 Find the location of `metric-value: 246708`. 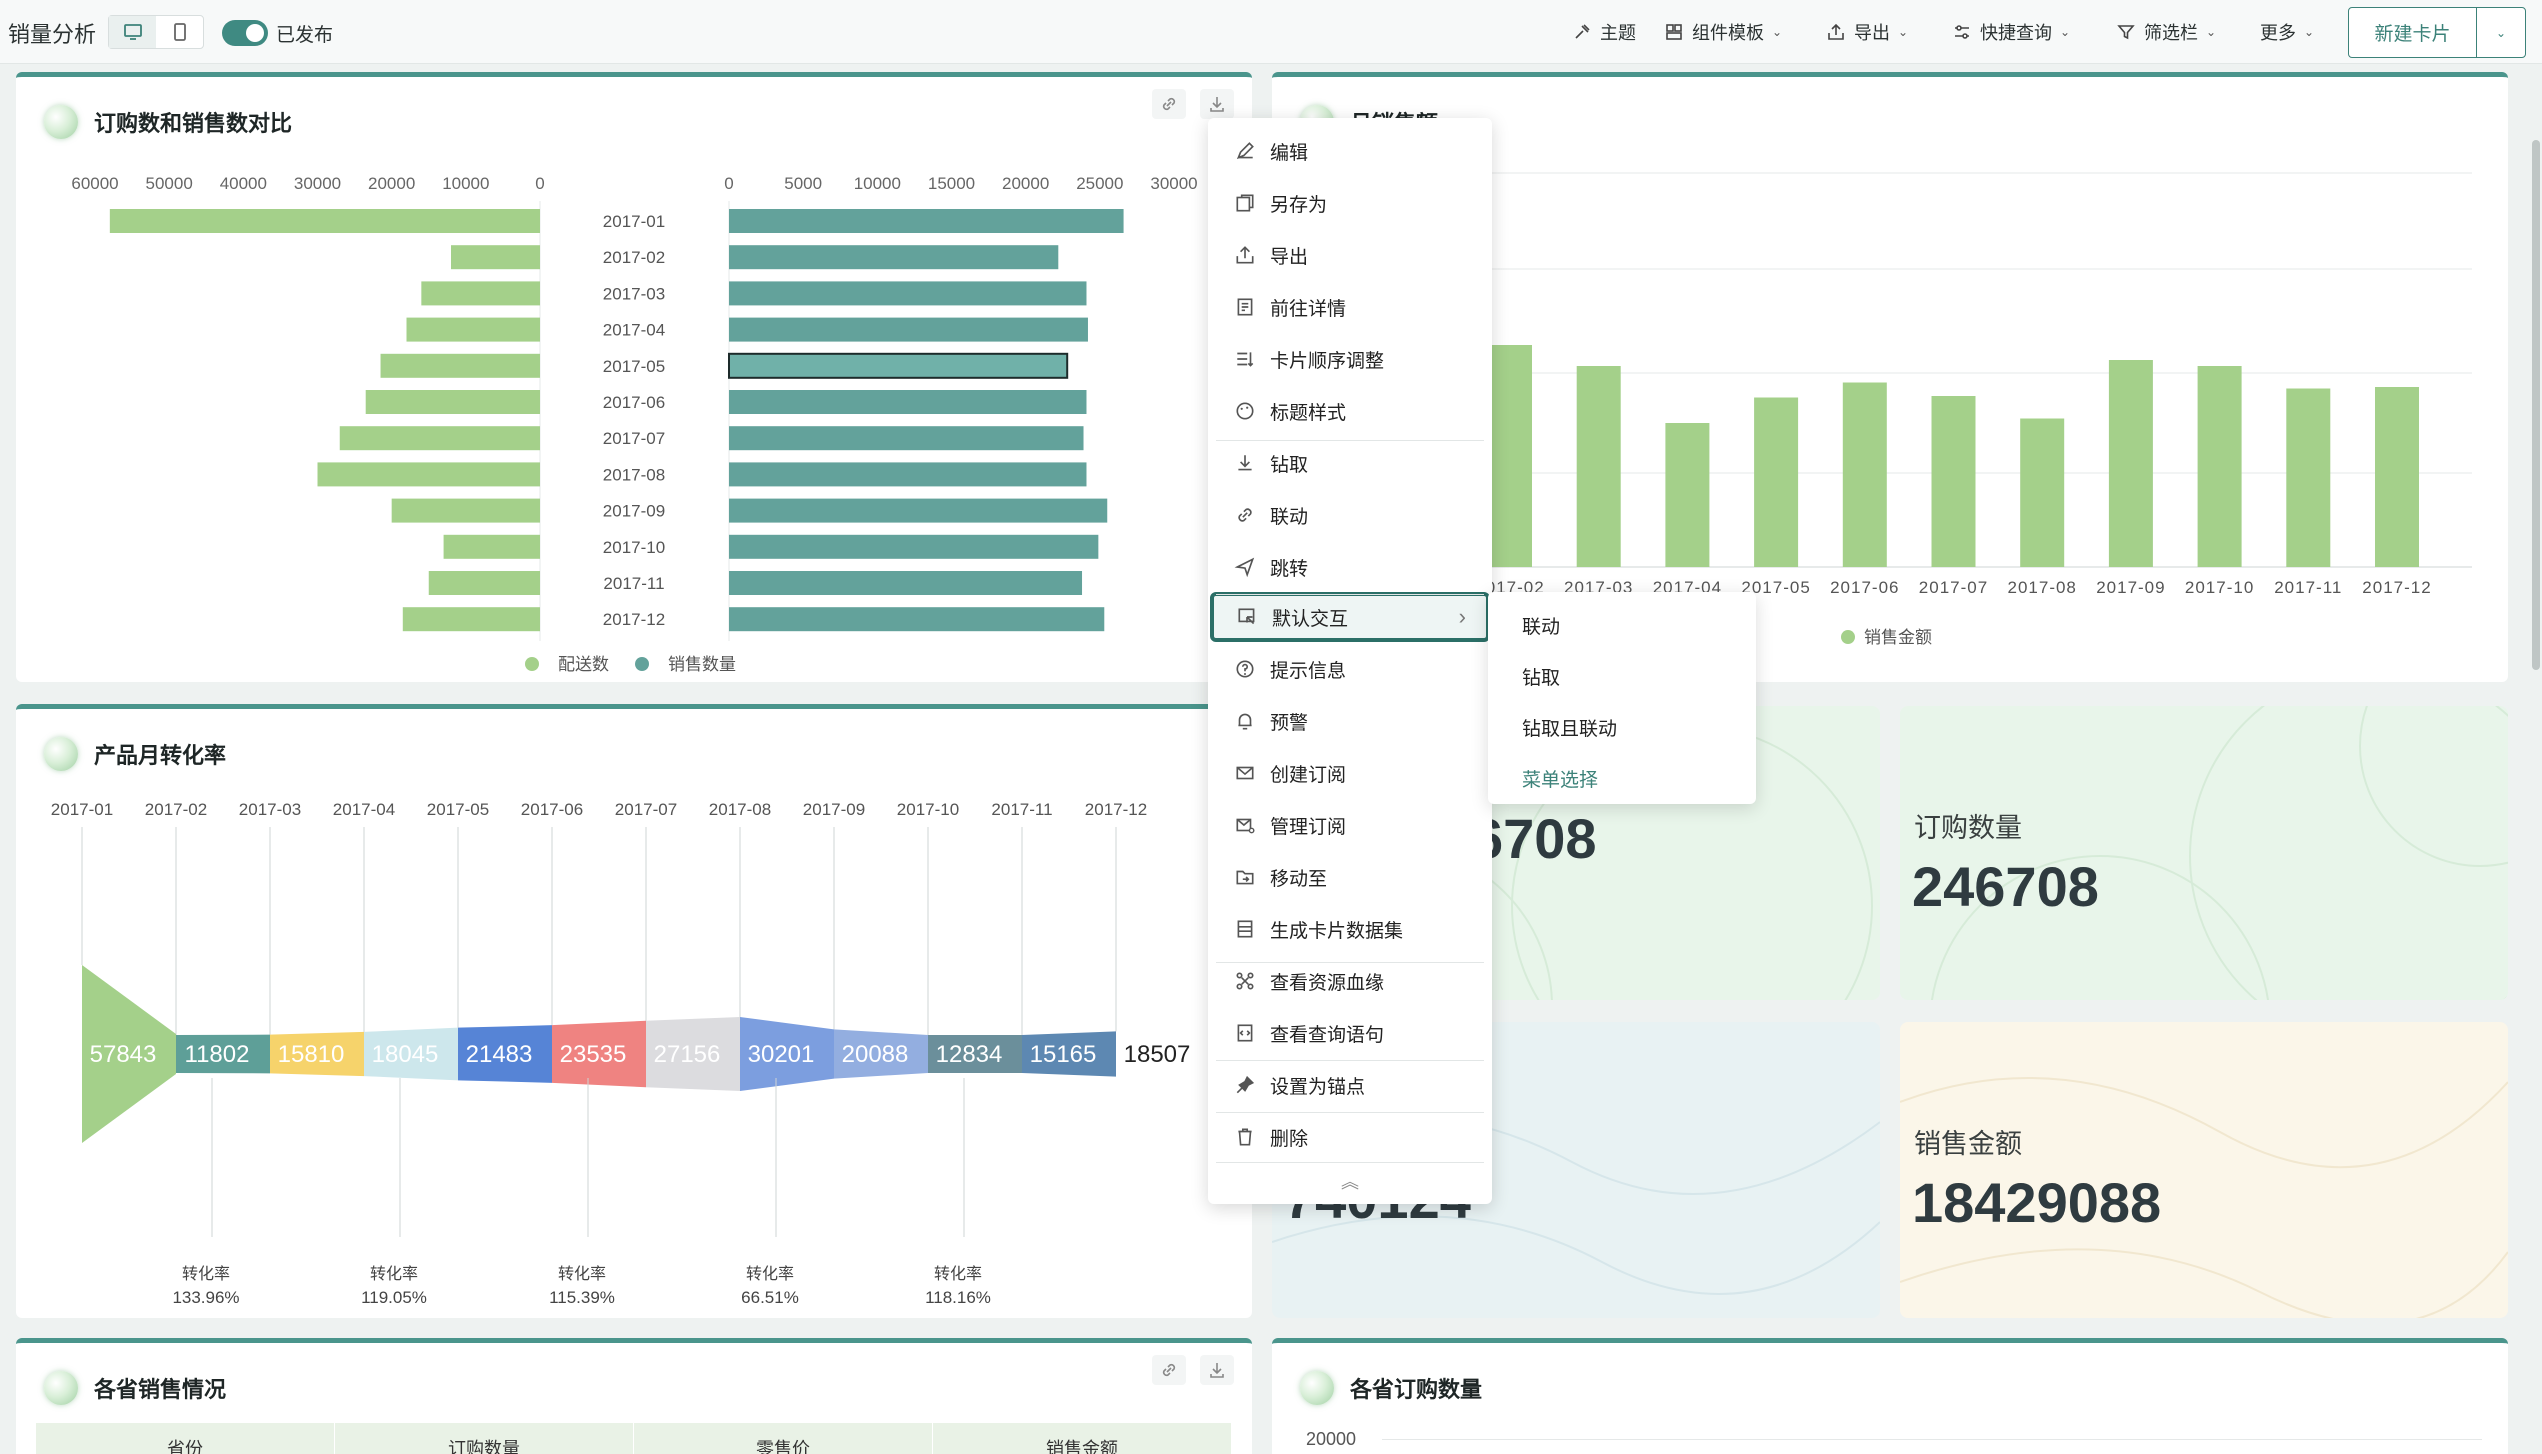

metric-value: 246708 is located at coordinates (2005, 886).